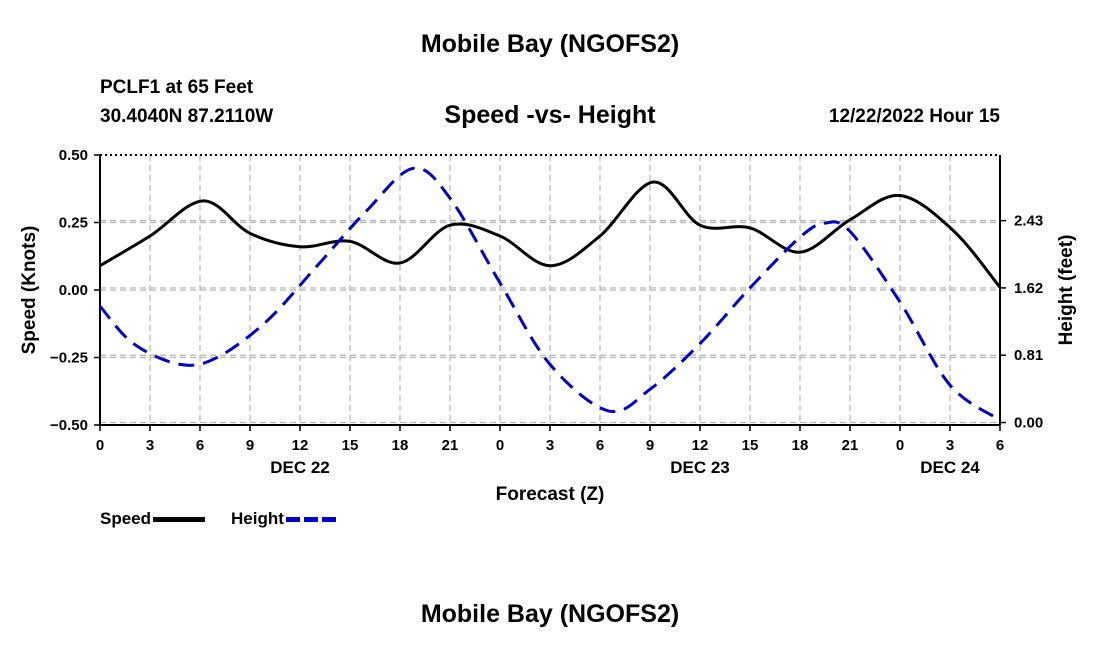 The width and height of the screenshot is (1100, 650). Describe the element at coordinates (69, 425) in the screenshot. I see `y-tick-label: −0.50` at that location.